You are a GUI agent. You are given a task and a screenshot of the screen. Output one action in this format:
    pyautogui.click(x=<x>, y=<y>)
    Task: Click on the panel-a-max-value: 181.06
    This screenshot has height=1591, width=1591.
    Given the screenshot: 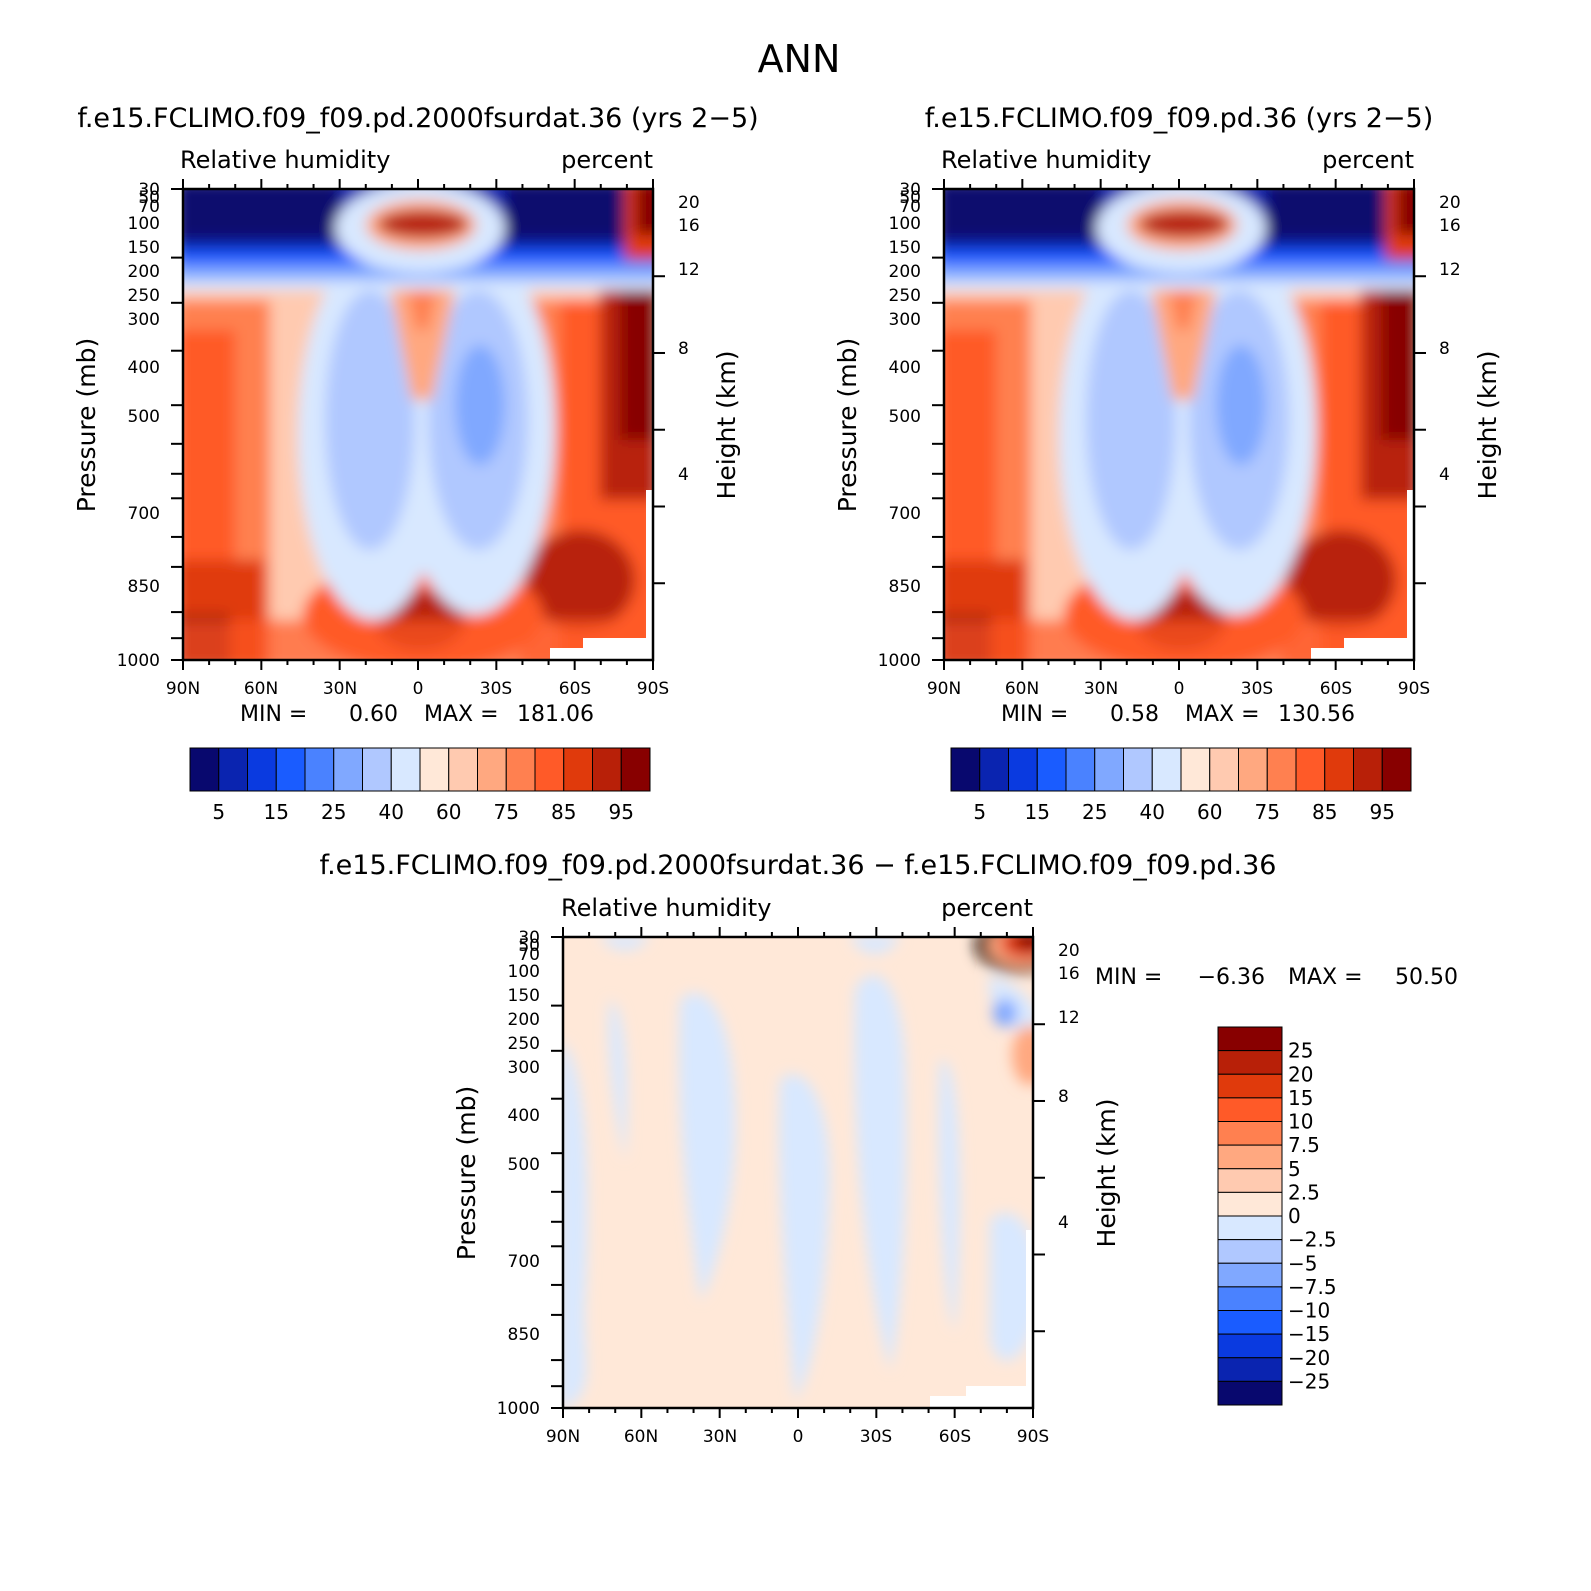 What is the action you would take?
    pyautogui.click(x=555, y=714)
    